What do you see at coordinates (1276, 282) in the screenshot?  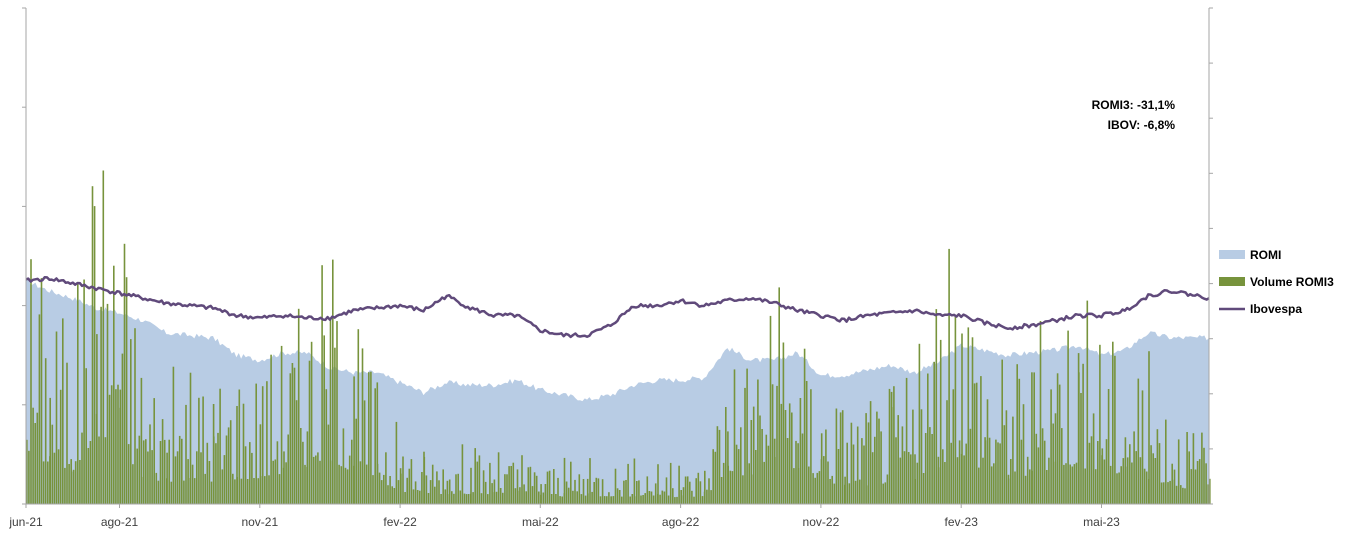 I see `legend-item-volume: Volume ROMI3` at bounding box center [1276, 282].